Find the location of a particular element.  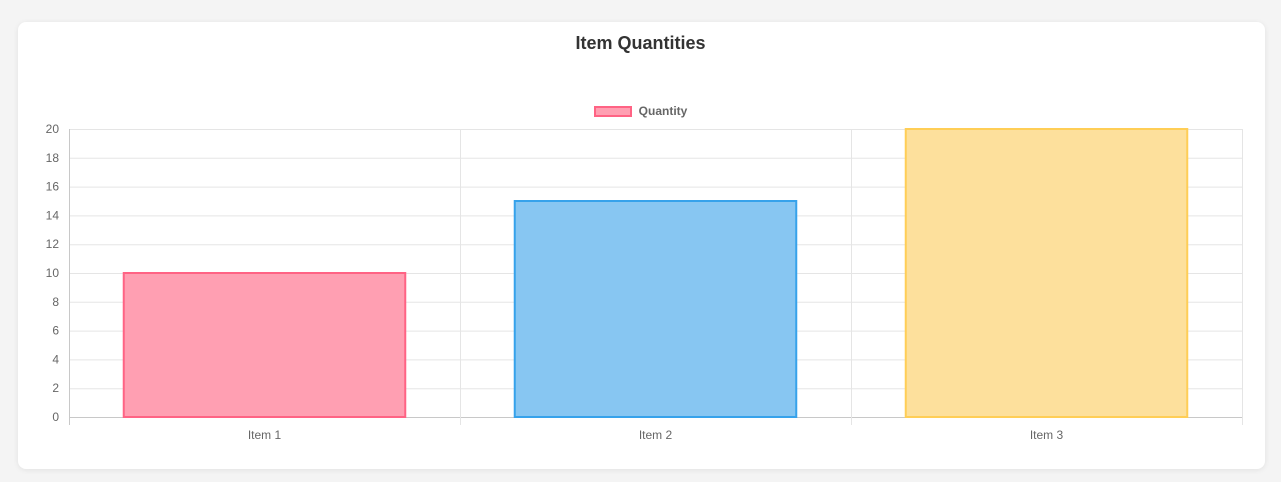

x-tick-label: Item 2 is located at coordinates (656, 435).